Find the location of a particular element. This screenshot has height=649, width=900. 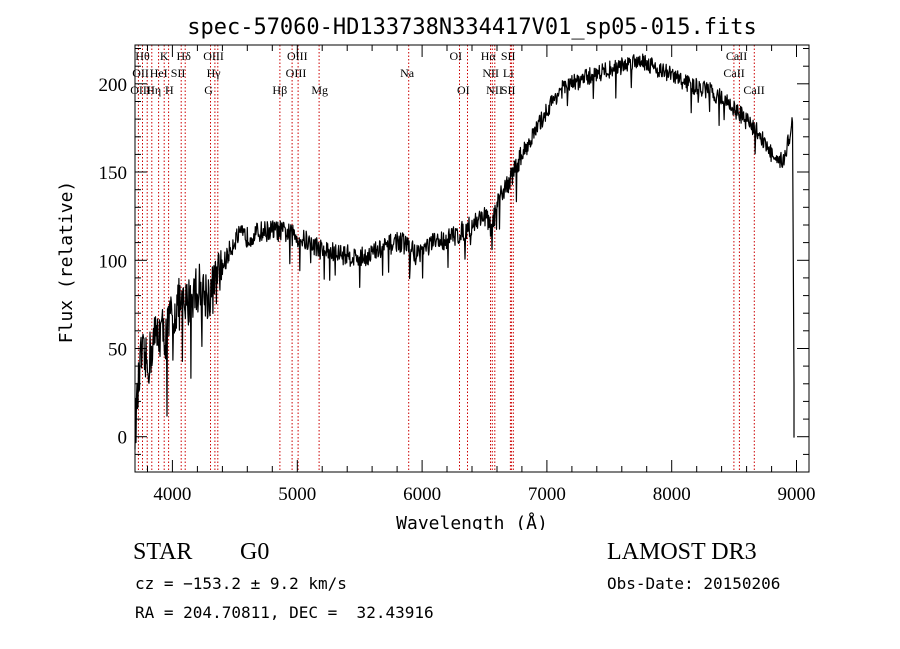

line-label-0-5: OI is located at coordinates (455, 56).